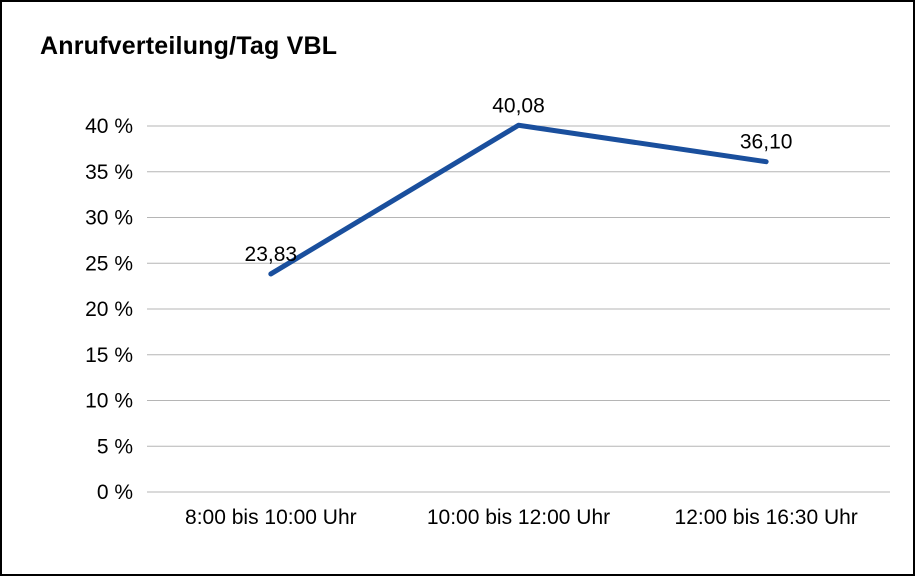  Describe the element at coordinates (109, 172) in the screenshot. I see `y-tick-label: 35 %` at that location.